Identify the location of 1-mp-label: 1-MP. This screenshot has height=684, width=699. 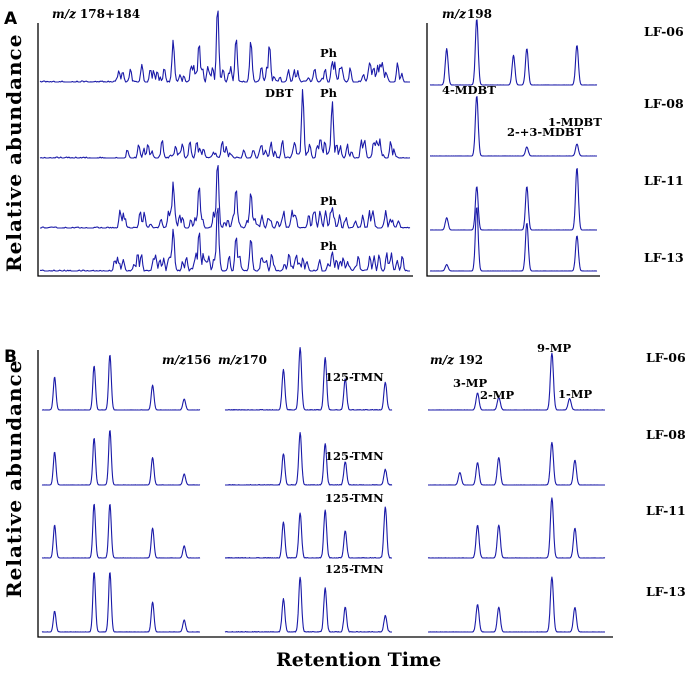
(575, 394).